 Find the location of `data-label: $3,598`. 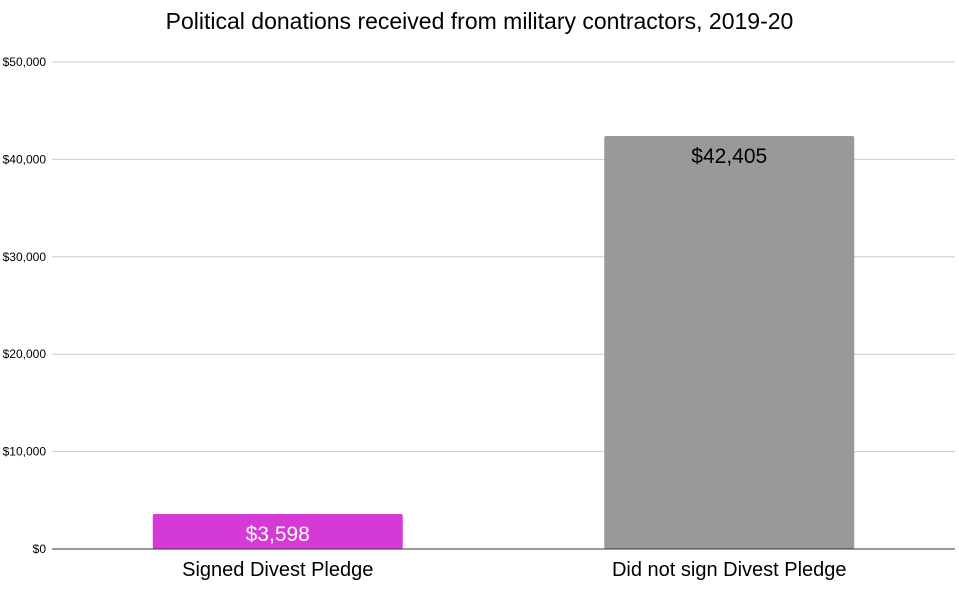

data-label: $3,598 is located at coordinates (278, 534).